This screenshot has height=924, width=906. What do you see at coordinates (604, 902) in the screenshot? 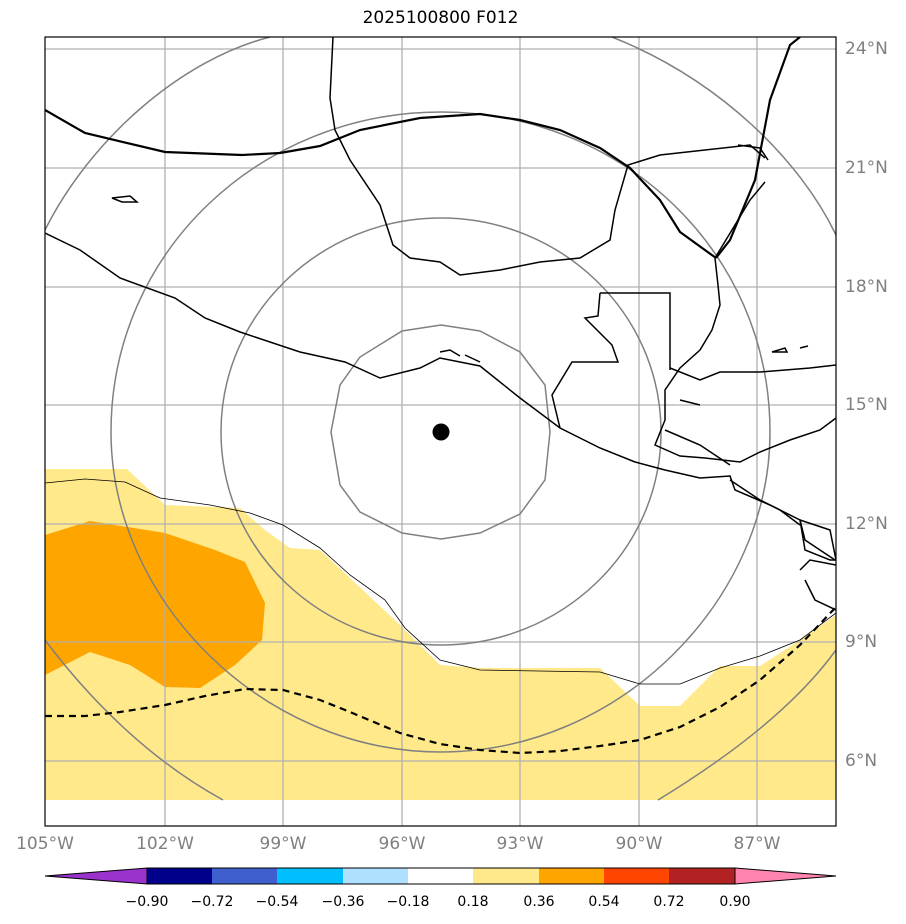
I see `colorbar-label-8: 0.54` at bounding box center [604, 902].